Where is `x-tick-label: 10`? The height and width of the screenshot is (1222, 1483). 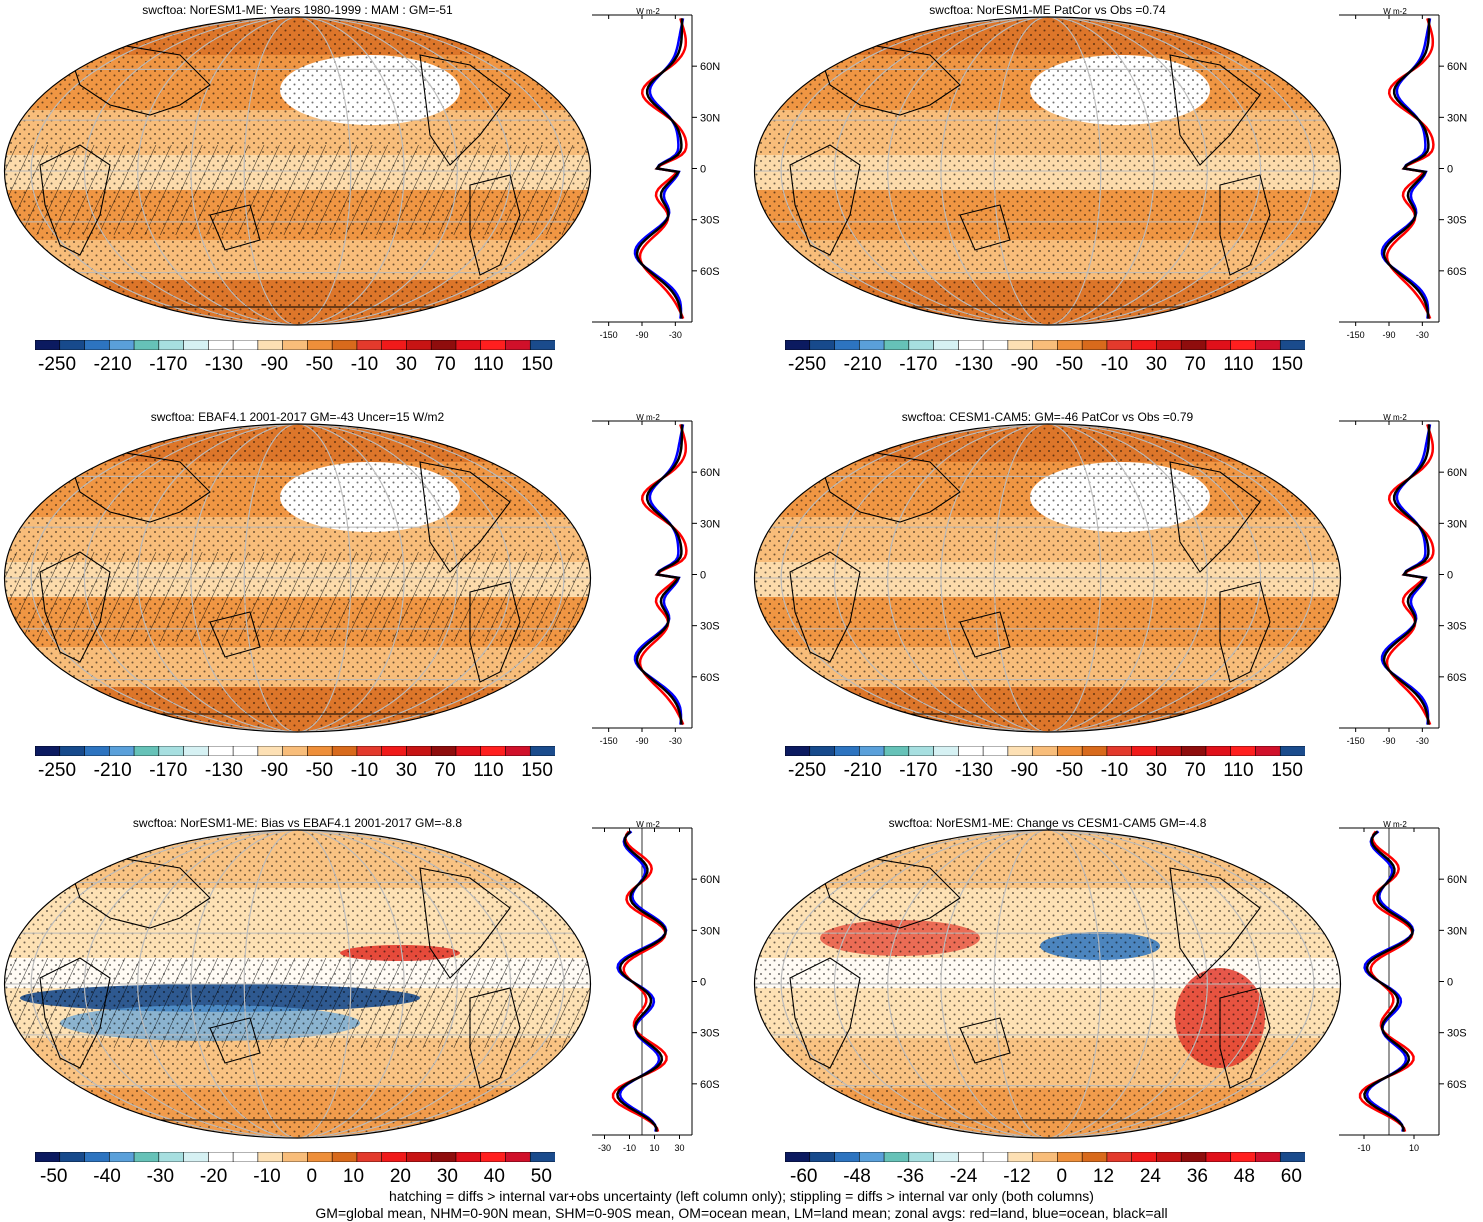
x-tick-label: 10 is located at coordinates (654, 1148).